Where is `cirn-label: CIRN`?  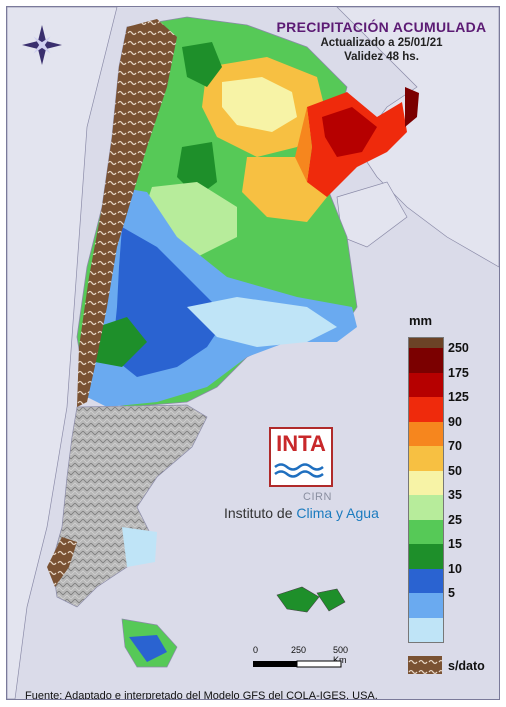 cirn-label: CIRN is located at coordinates (317, 497).